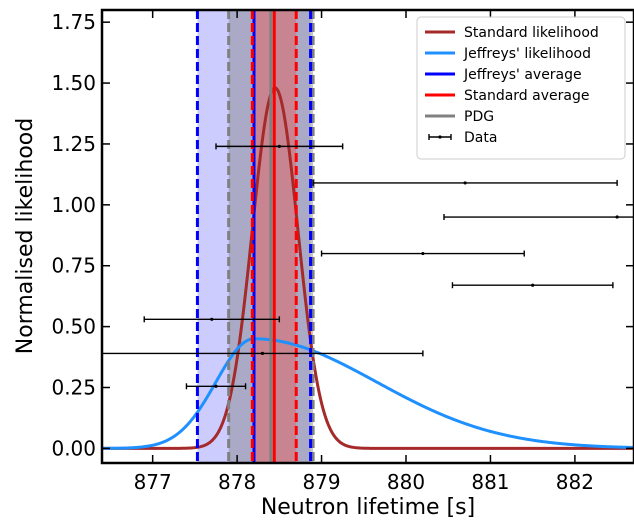 The width and height of the screenshot is (634, 521). I want to click on legend-label-data: Data, so click(480, 138).